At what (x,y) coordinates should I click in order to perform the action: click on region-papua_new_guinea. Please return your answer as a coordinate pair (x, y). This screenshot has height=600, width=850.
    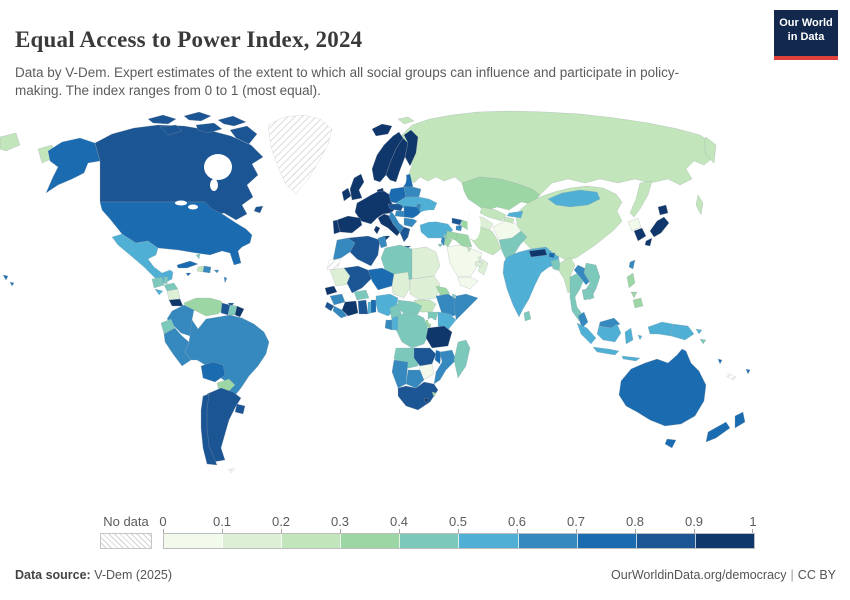
    Looking at the image, I should click on (686, 332).